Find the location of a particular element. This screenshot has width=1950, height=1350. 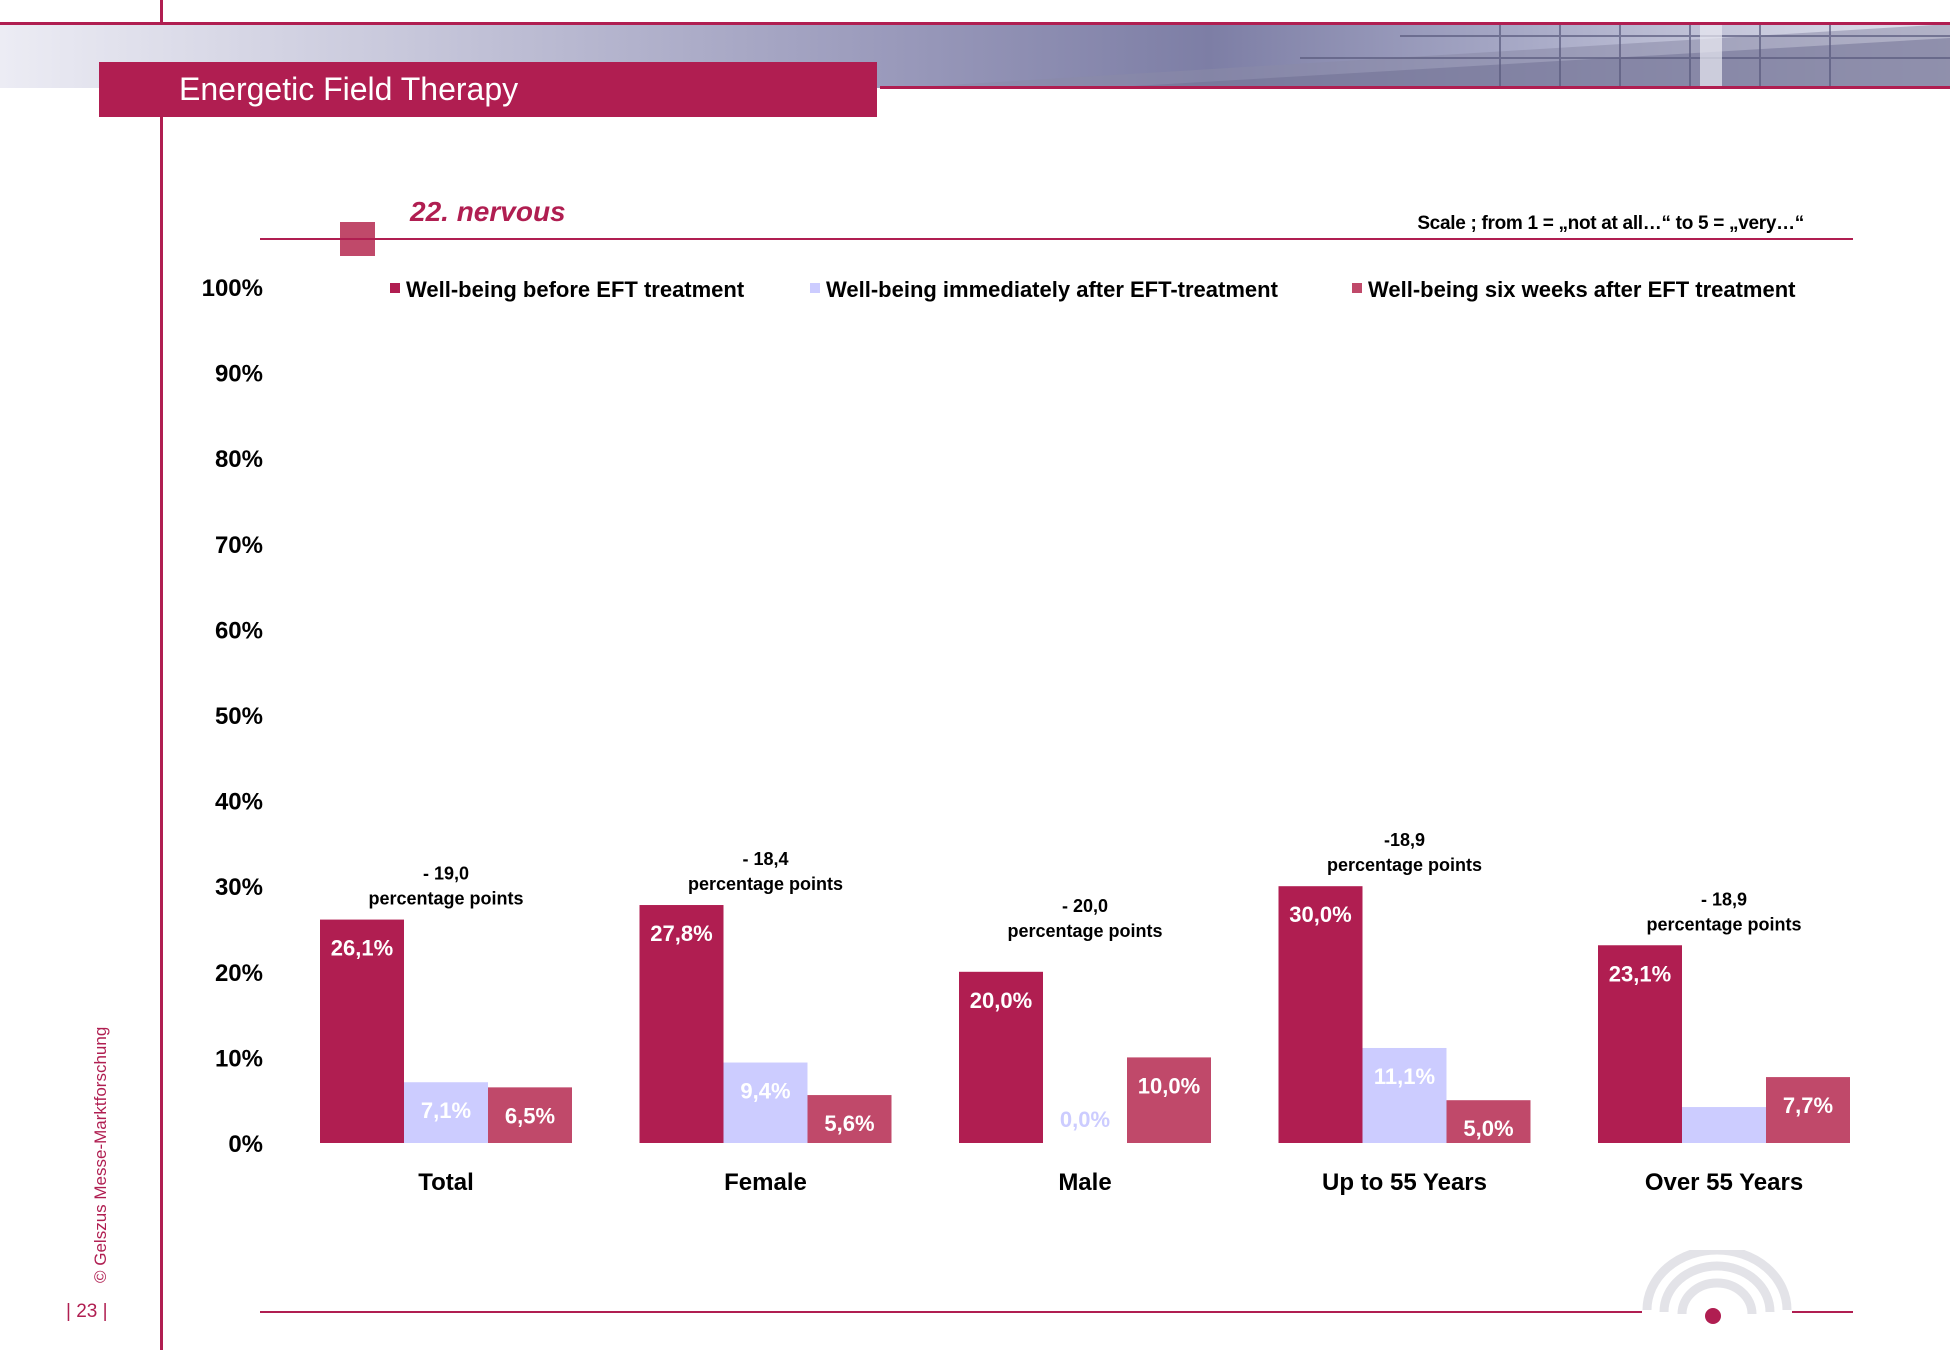

page-number: | 23 | is located at coordinates (87, 1311).